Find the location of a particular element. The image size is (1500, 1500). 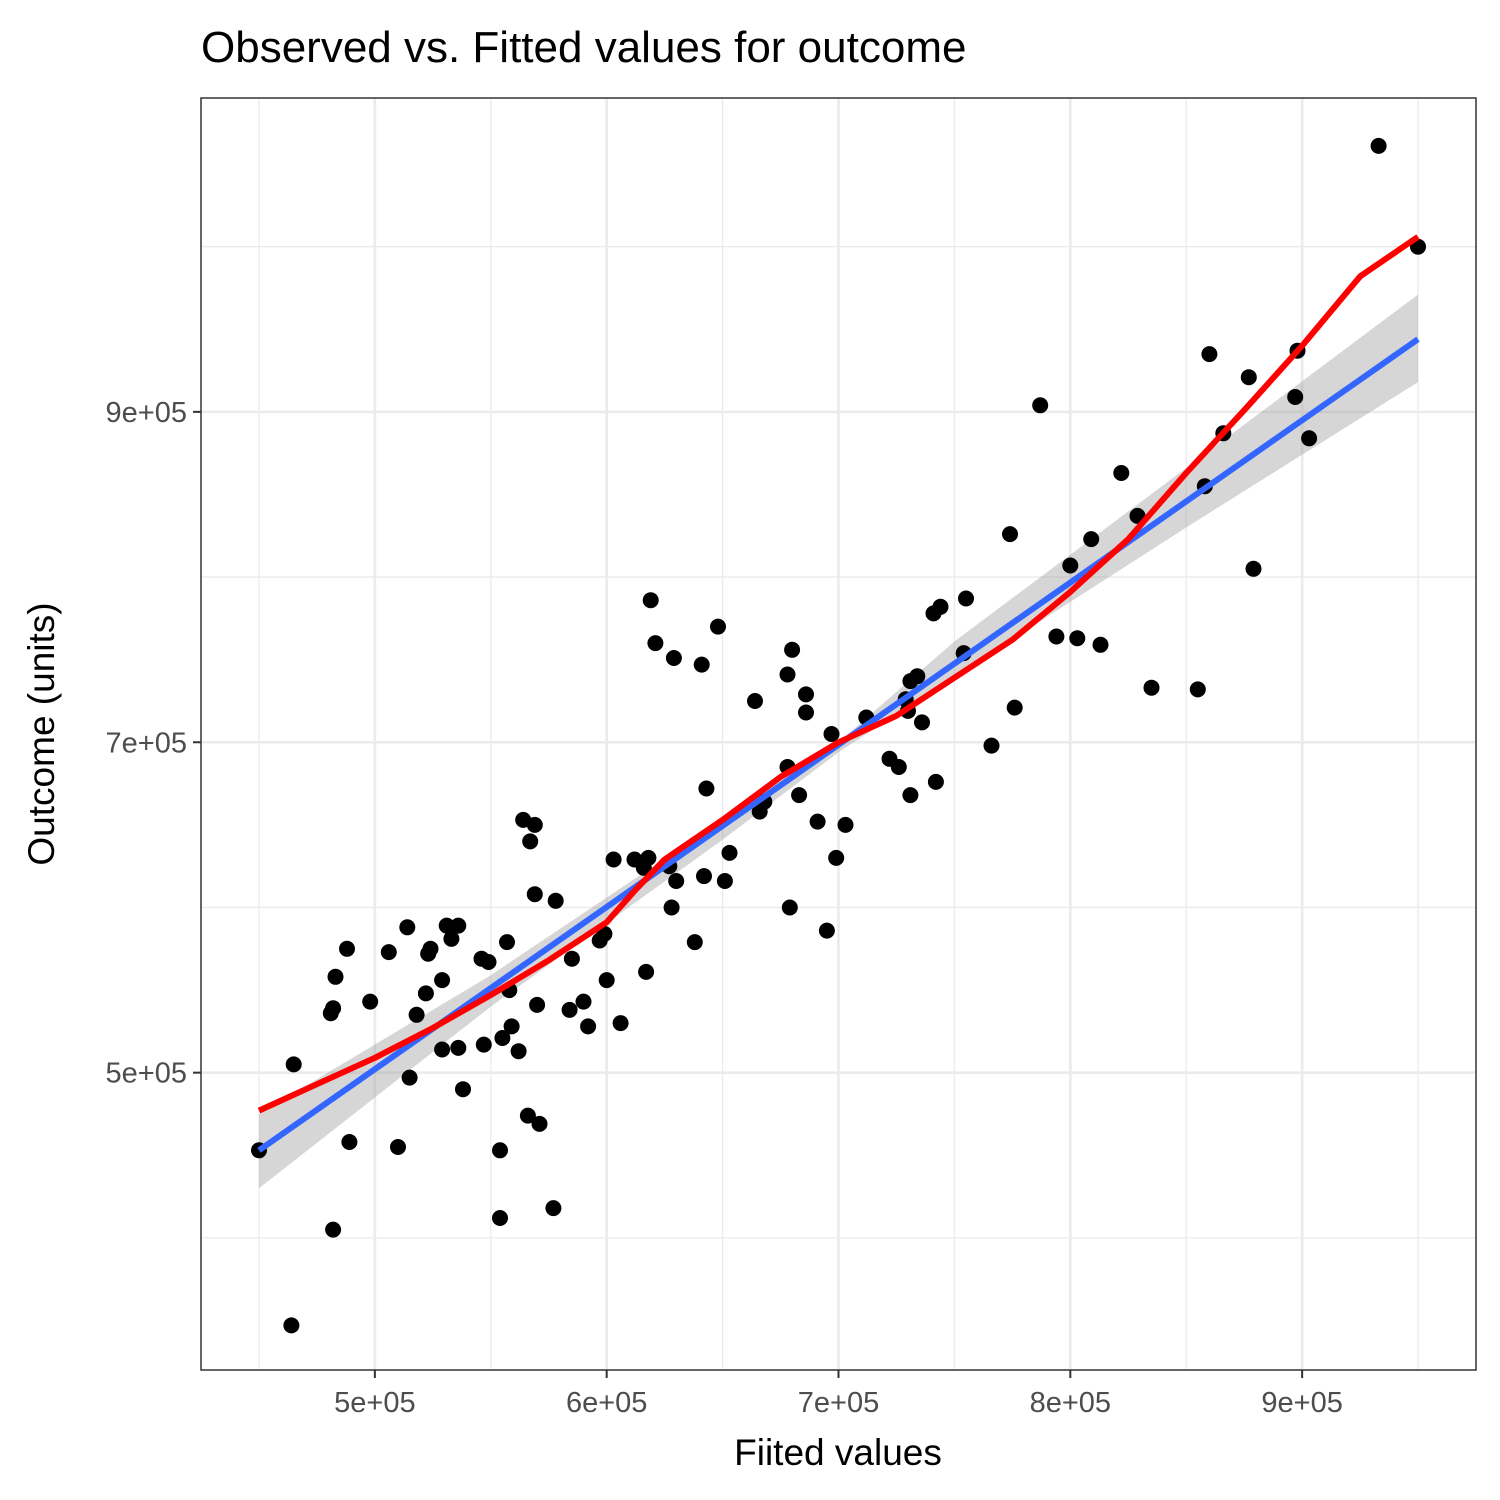

x-tick-label: 5e+05 is located at coordinates (374, 1403).